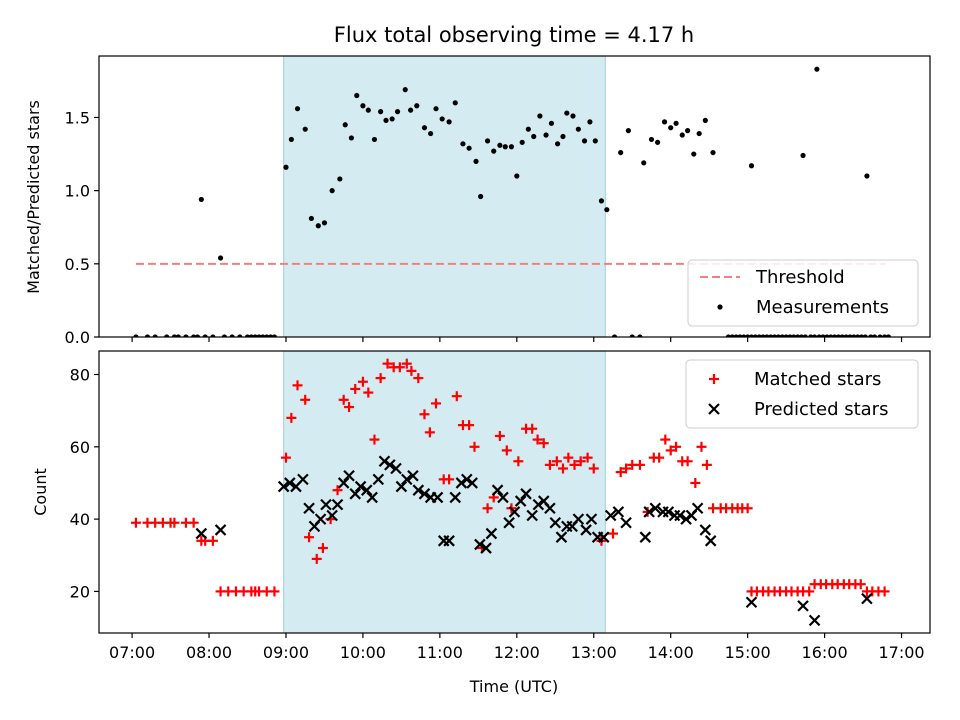 The image size is (960, 720). I want to click on chart-title: Flux total observing time = 4.17 h, so click(514, 35).